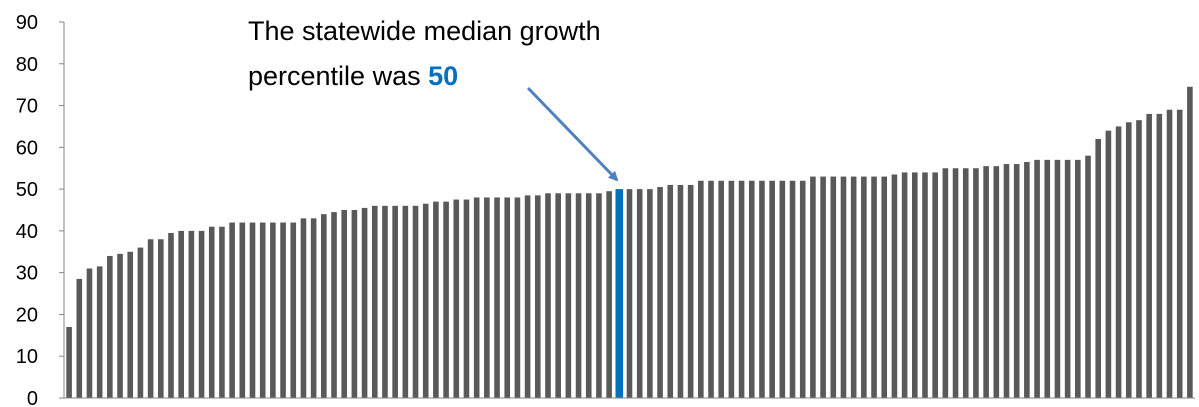 The width and height of the screenshot is (1199, 407). What do you see at coordinates (338, 76) in the screenshot?
I see `annotation-prefix: percentile was` at bounding box center [338, 76].